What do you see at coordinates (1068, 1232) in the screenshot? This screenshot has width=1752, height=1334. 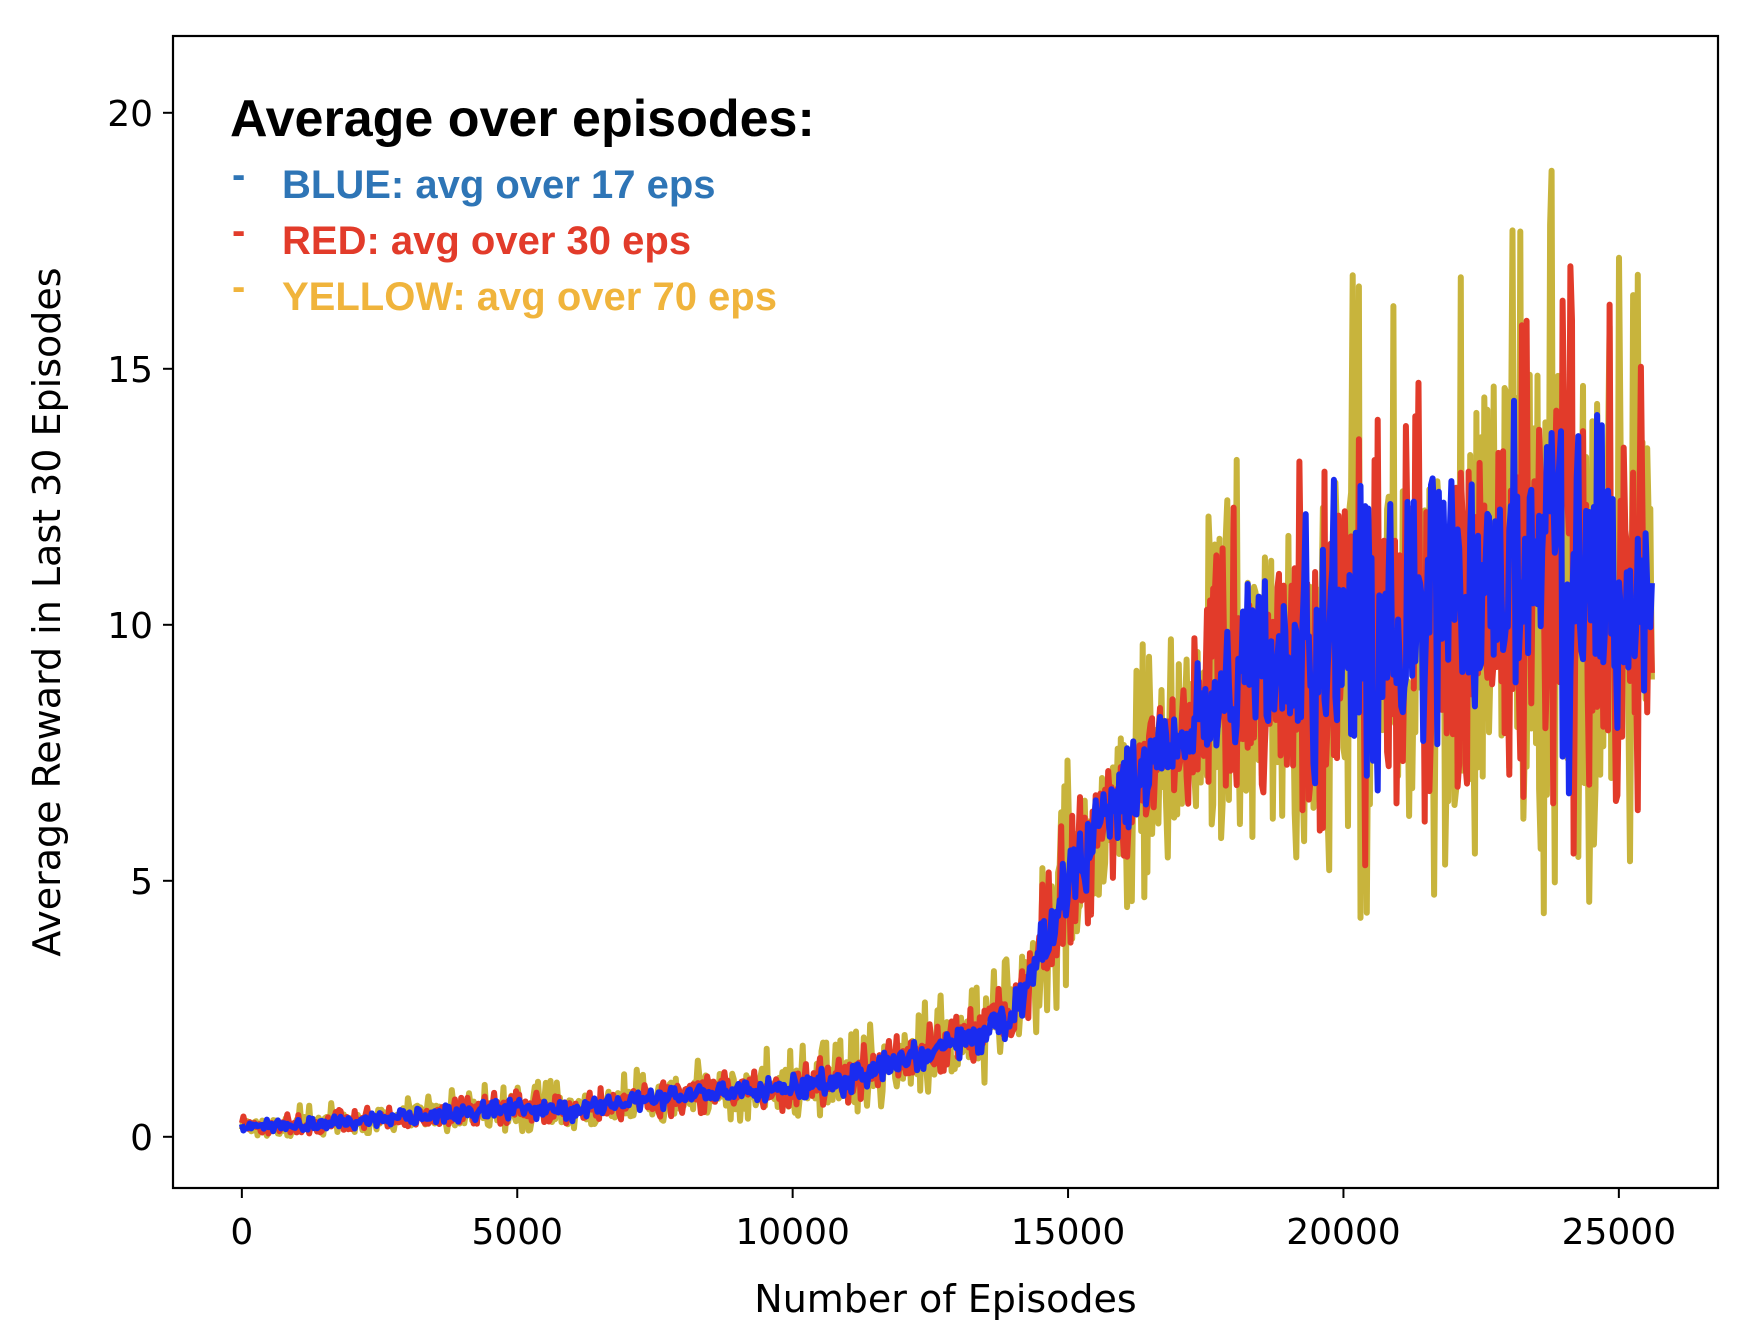 I see `x-tick-label: 15000` at bounding box center [1068, 1232].